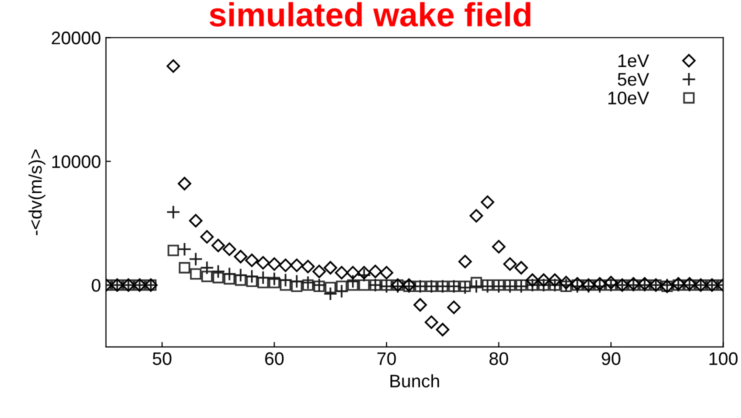  Describe the element at coordinates (499, 359) in the screenshot. I see `x-tick-label: 80` at that location.